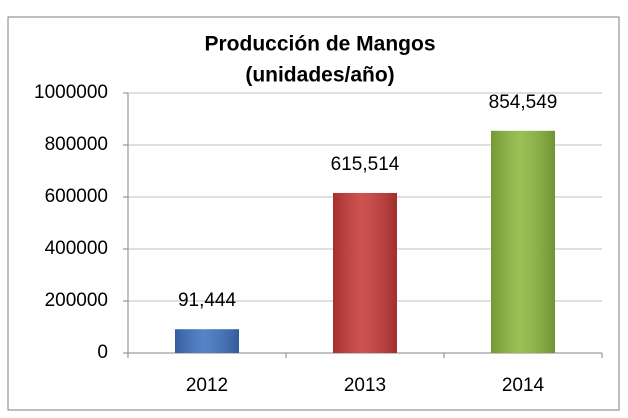 The height and width of the screenshot is (418, 628). I want to click on y-tick-label: 400000, so click(76, 248).